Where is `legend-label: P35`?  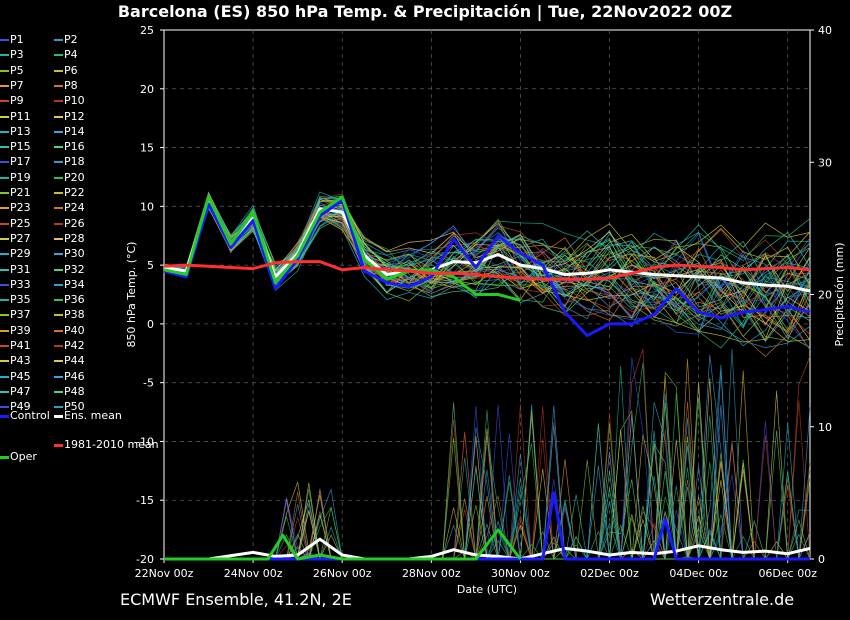
legend-label: P35 is located at coordinates (20, 300).